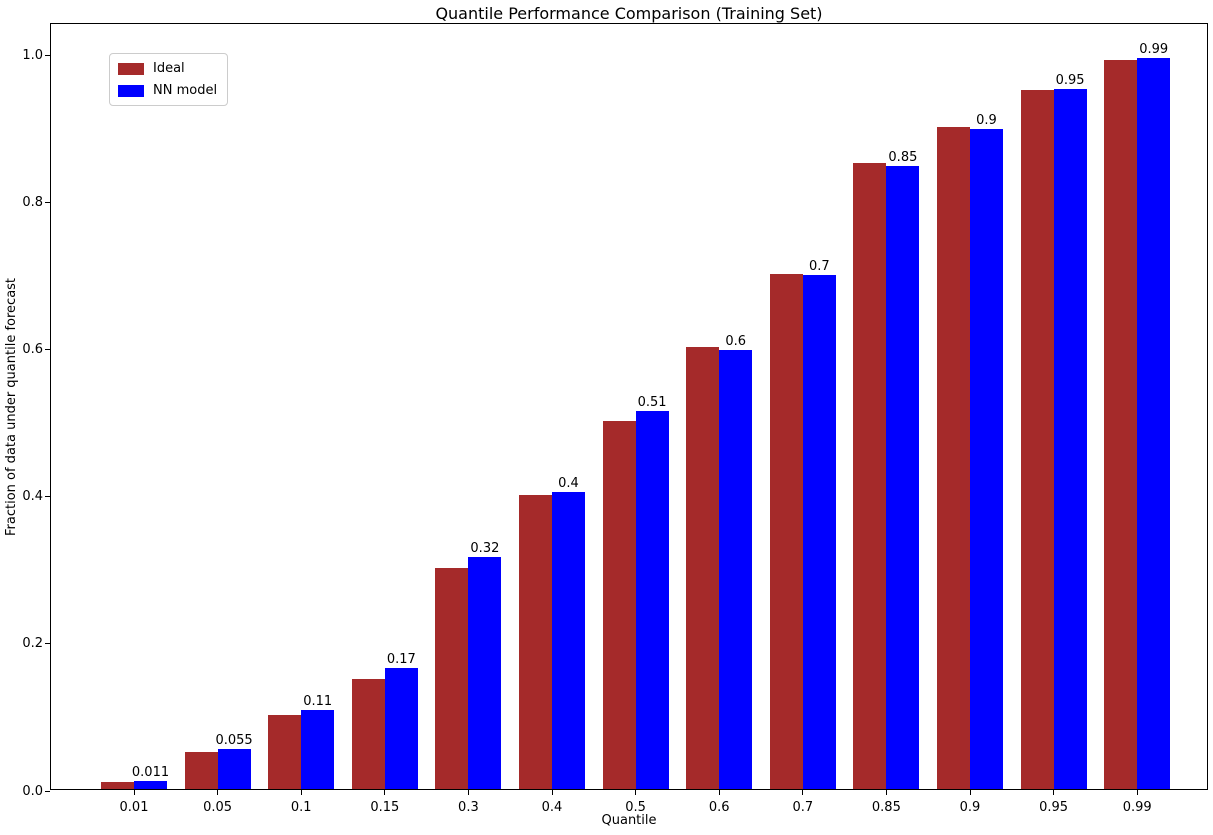  What do you see at coordinates (629, 820) in the screenshot?
I see `x-axis-label: Quantile` at bounding box center [629, 820].